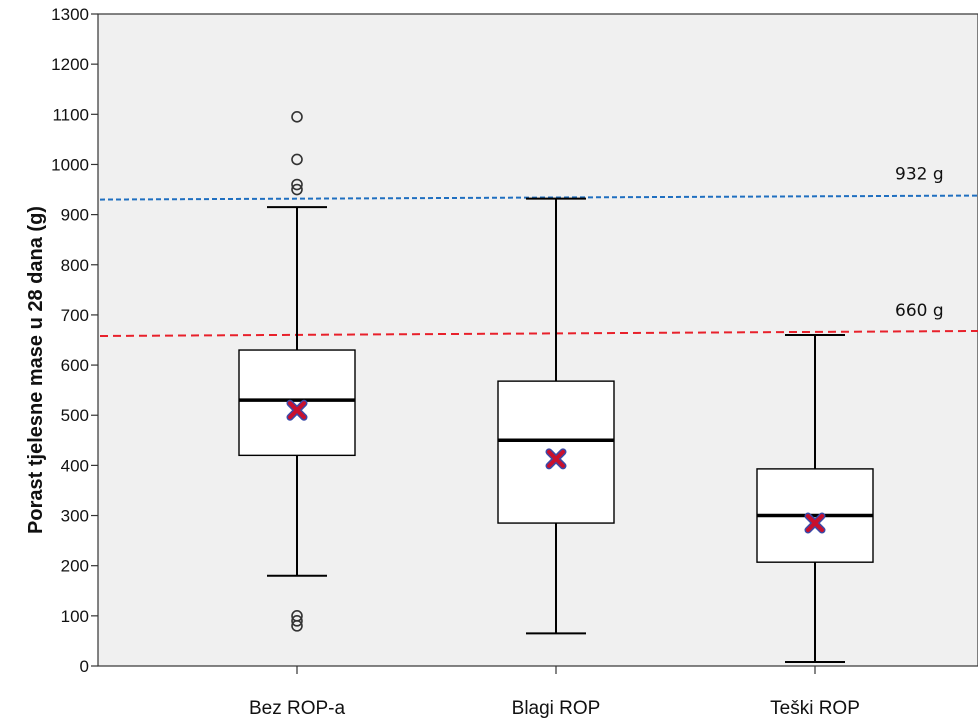  I want to click on y-tick-label: 1000, so click(70, 164).